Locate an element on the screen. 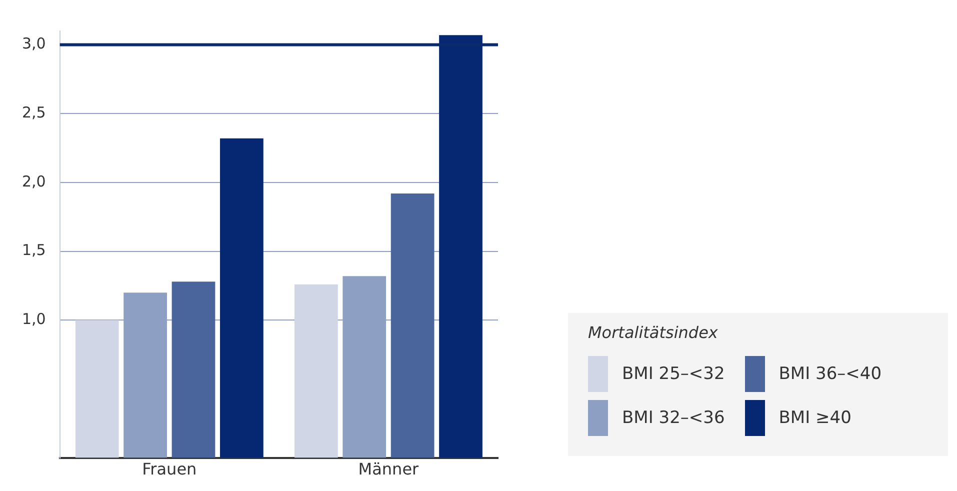 Image resolution: width=957 pixels, height=491 pixels. y-tick-label: 1,5 is located at coordinates (34, 250).